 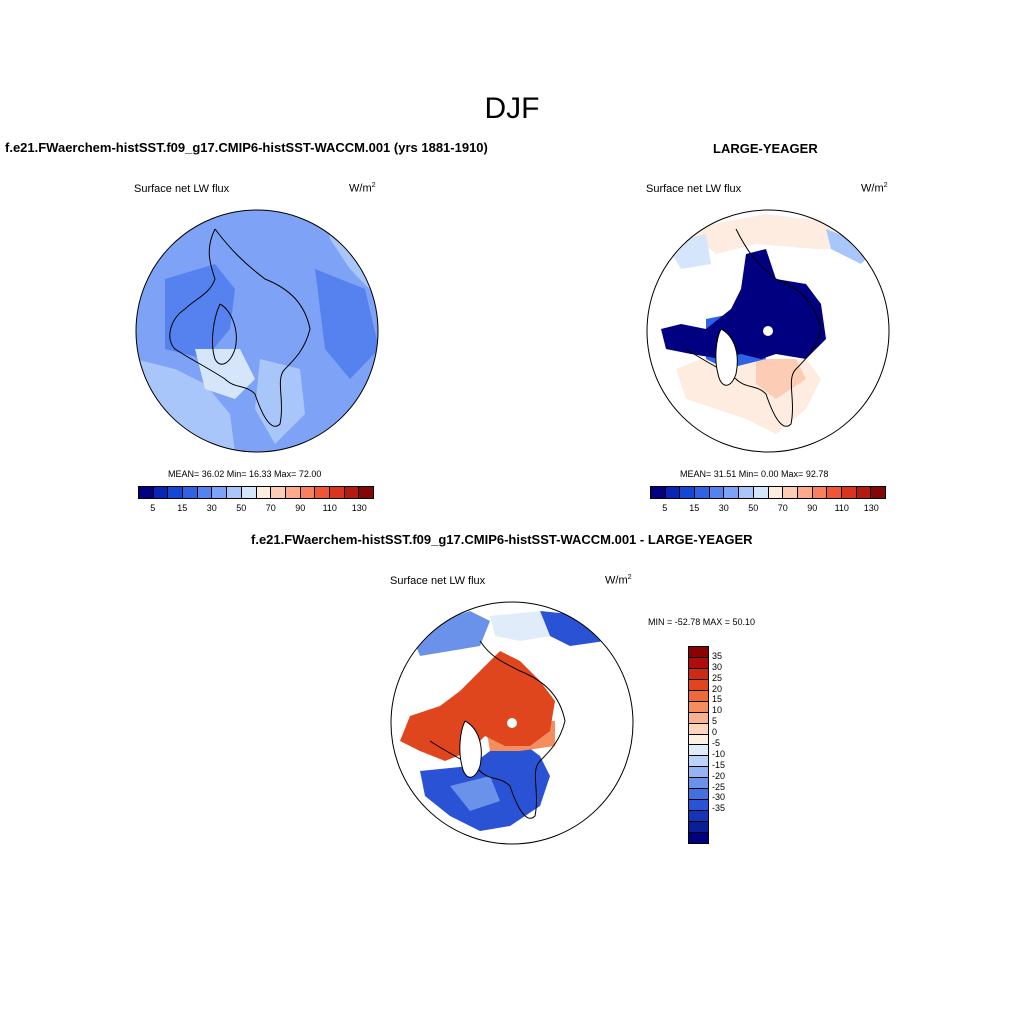 I want to click on right-panel-title: LARGE-YEAGER, so click(x=765, y=148).